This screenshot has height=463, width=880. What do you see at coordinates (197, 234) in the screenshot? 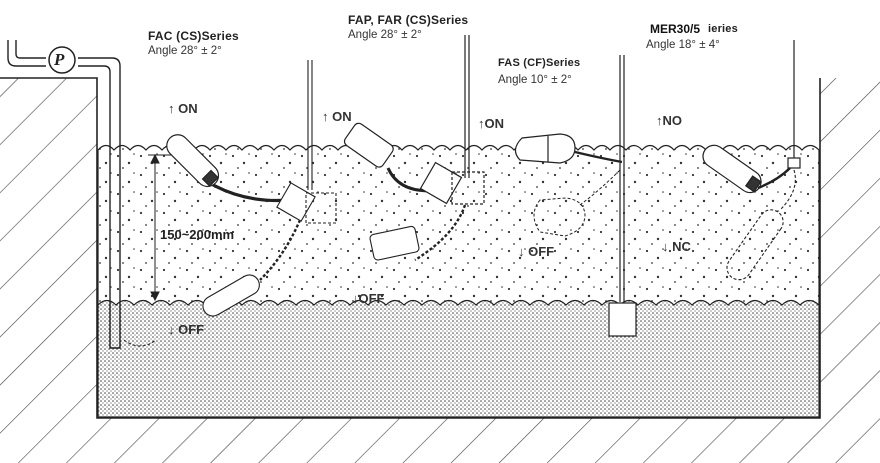
I see `range-label: 150~200mm` at bounding box center [197, 234].